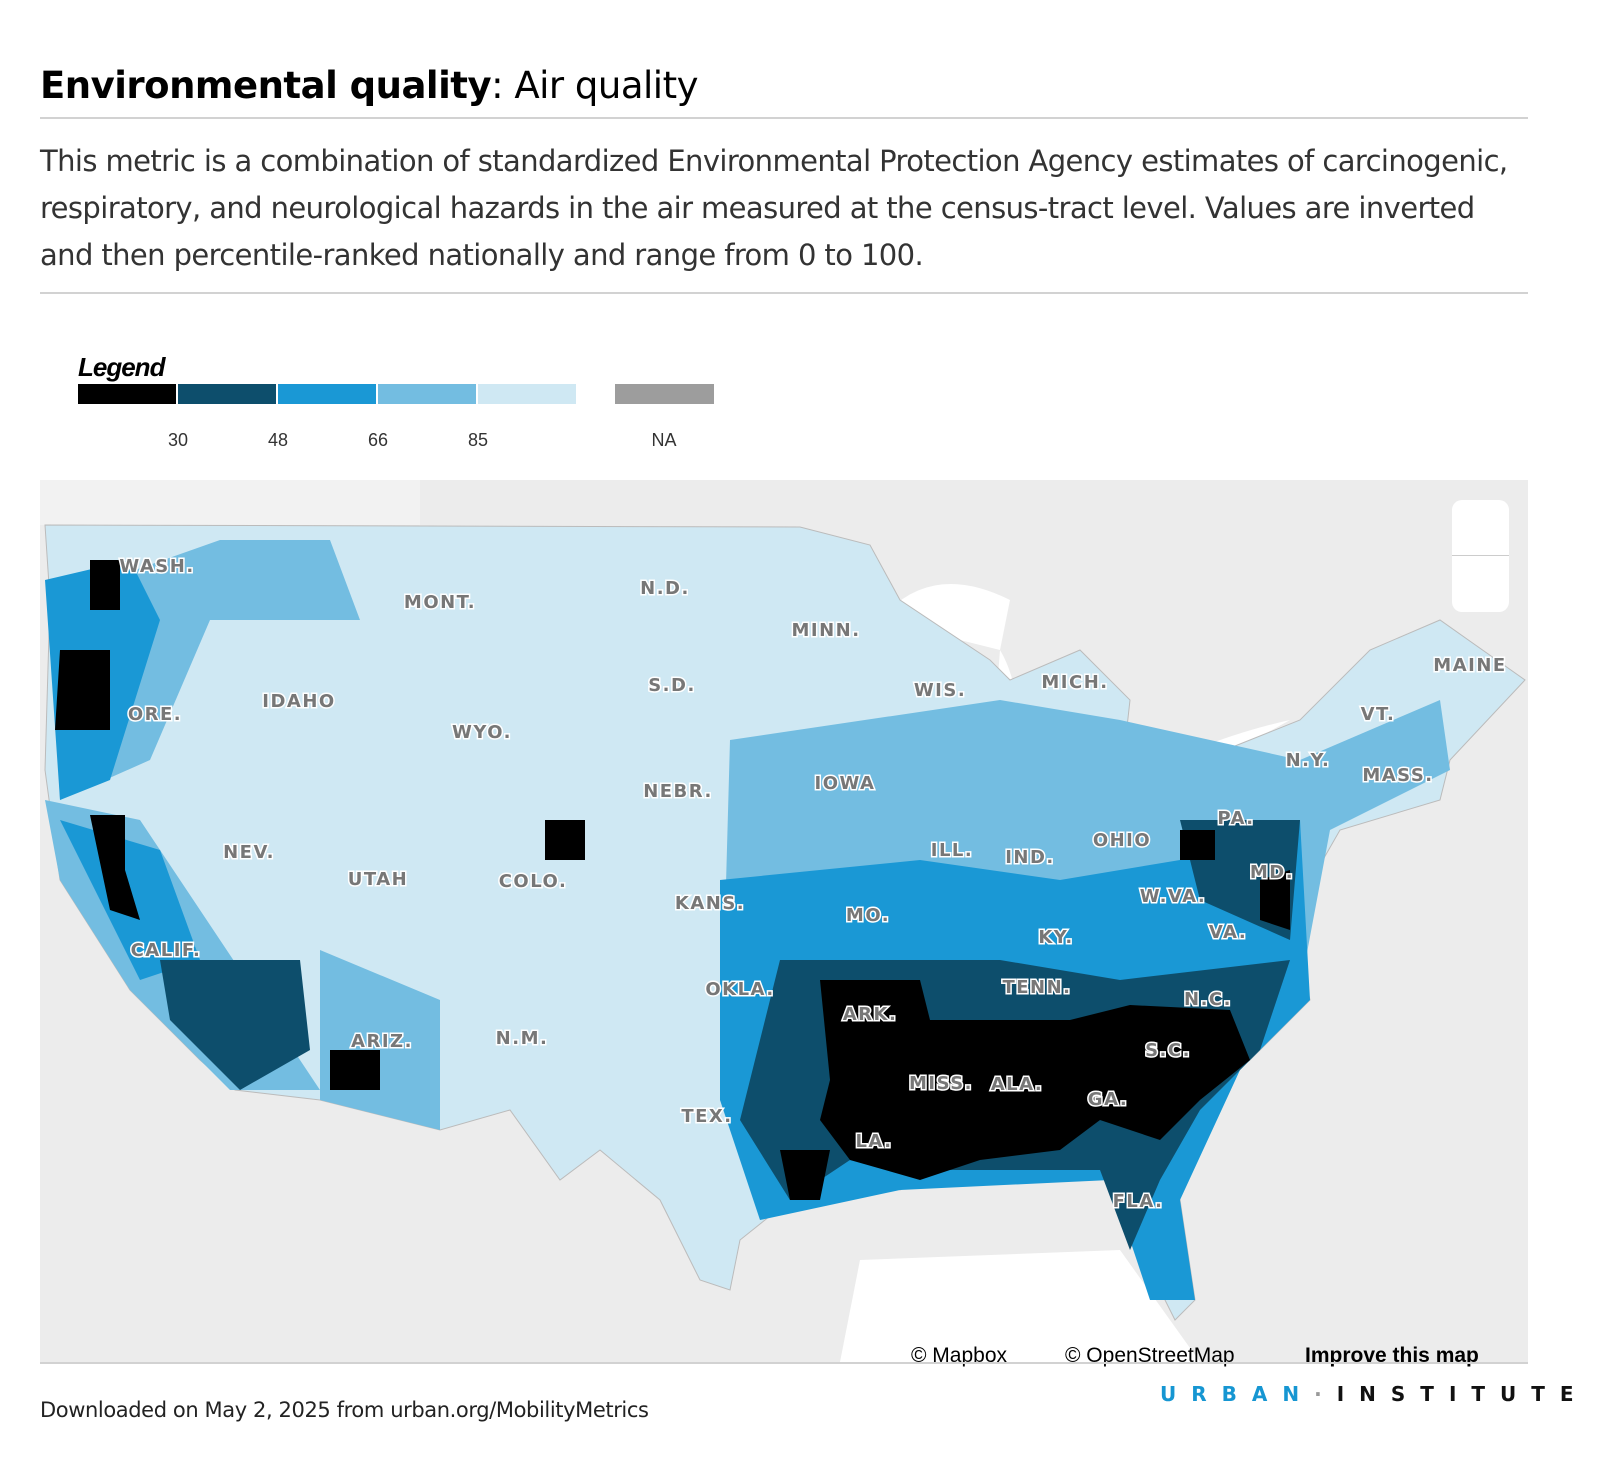  What do you see at coordinates (1378, 714) in the screenshot?
I see `state-label: VT.` at bounding box center [1378, 714].